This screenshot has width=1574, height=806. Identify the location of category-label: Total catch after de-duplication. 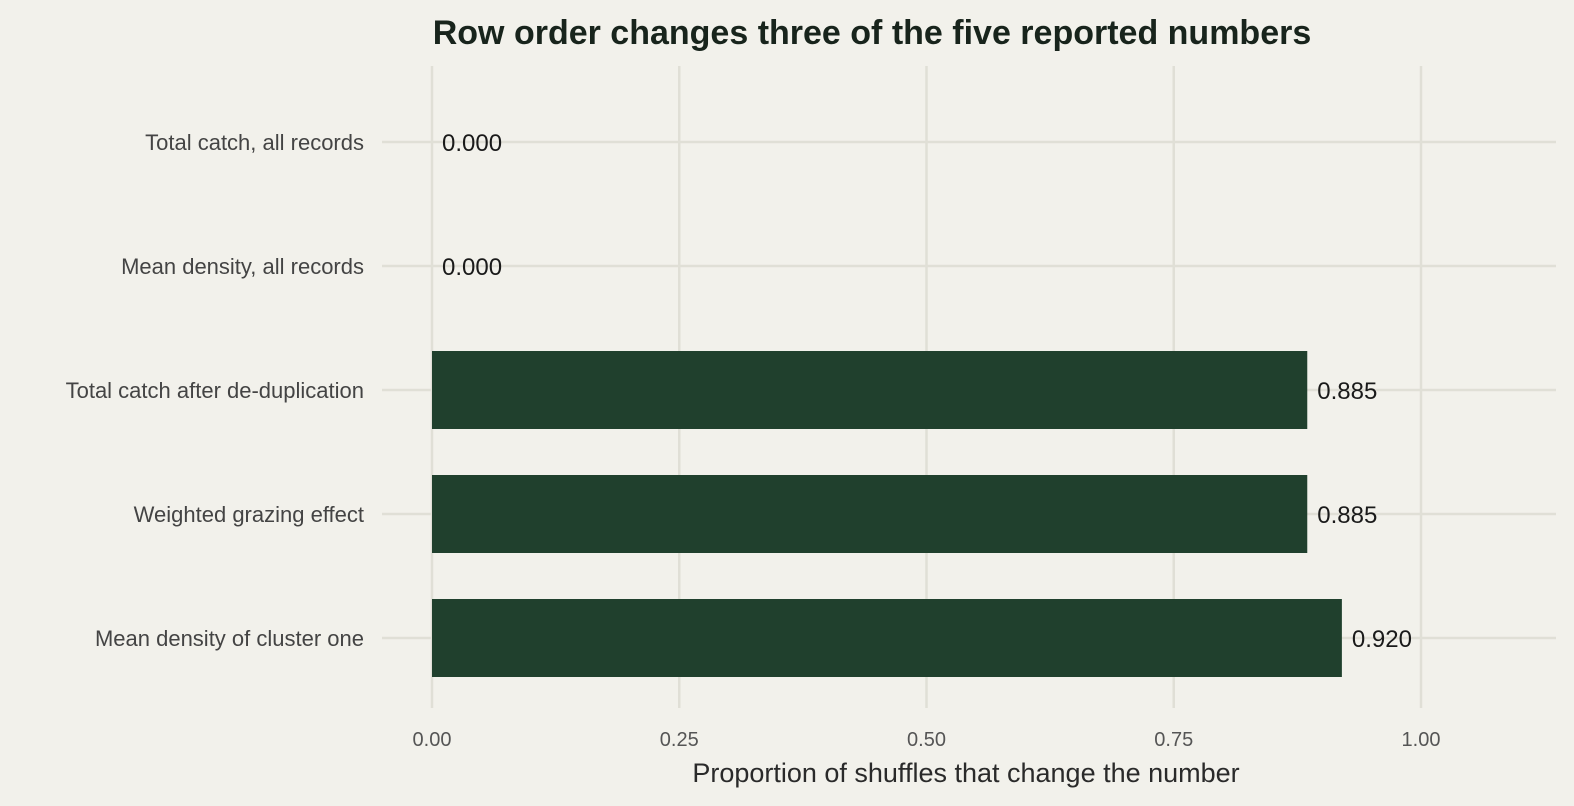
(215, 390).